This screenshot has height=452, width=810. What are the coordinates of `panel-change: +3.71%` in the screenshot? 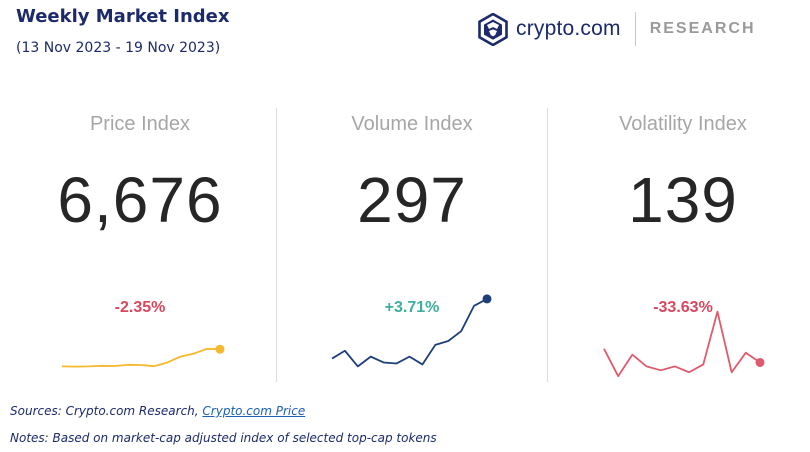 It's located at (412, 307).